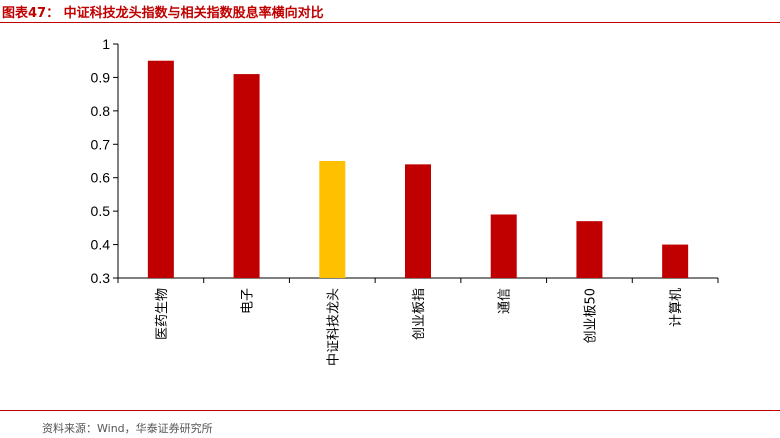 This screenshot has width=780, height=438. What do you see at coordinates (248, 301) in the screenshot?
I see `x-category-label: 电子` at bounding box center [248, 301].